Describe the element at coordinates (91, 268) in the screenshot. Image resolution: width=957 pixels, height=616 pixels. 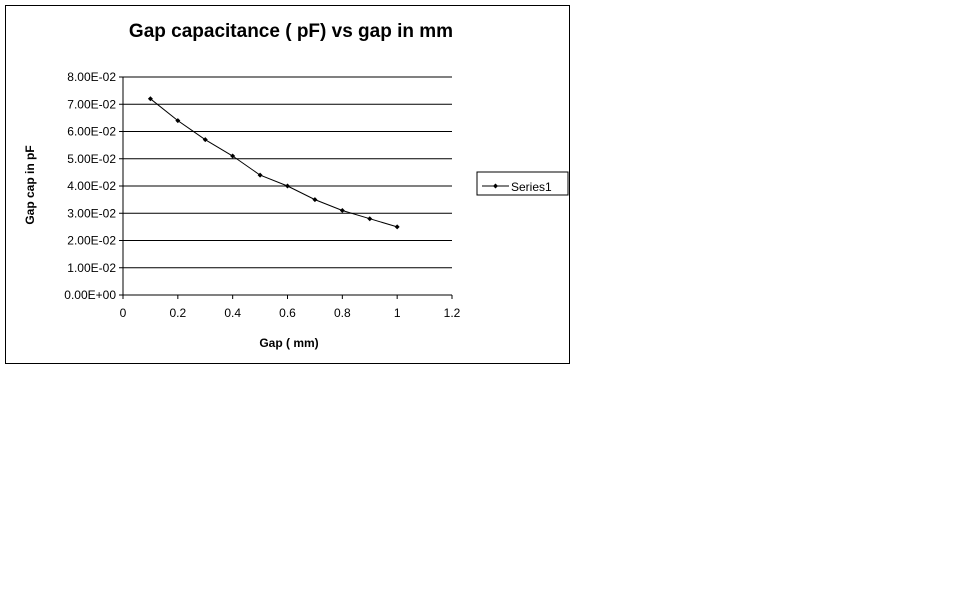
I see `y-tick-label: 1.00E-02` at that location.